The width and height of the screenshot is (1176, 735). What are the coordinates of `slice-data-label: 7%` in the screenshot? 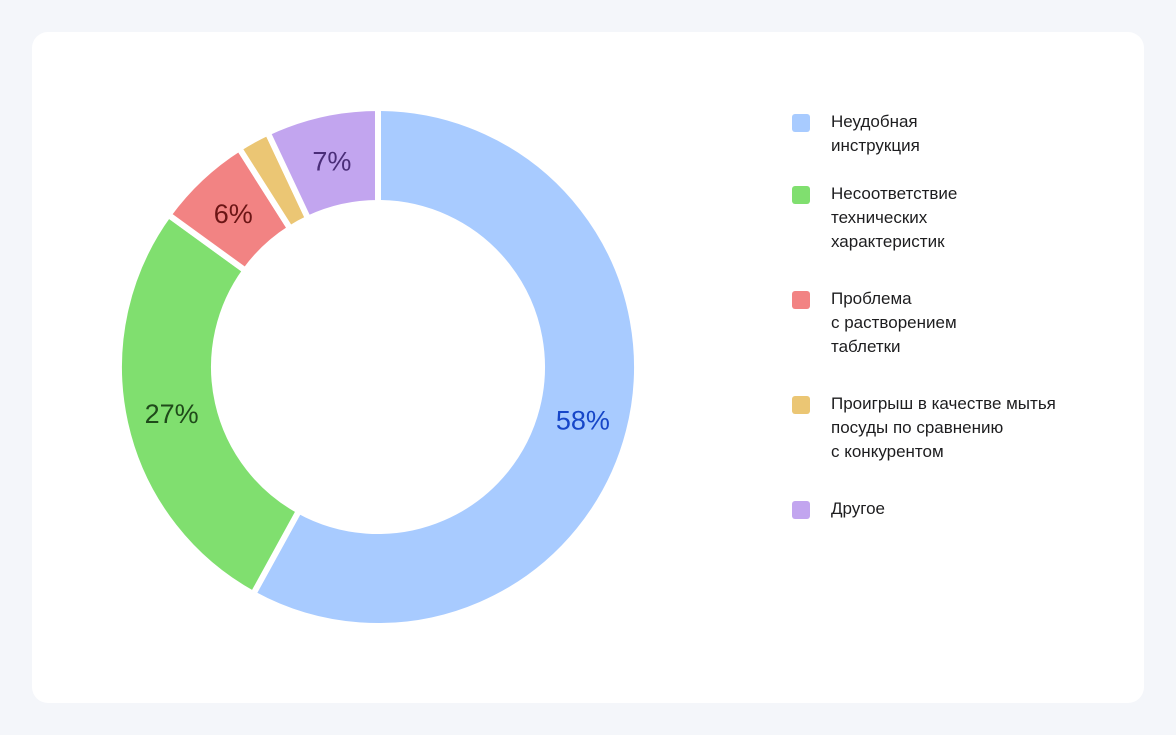 It's located at (331, 162).